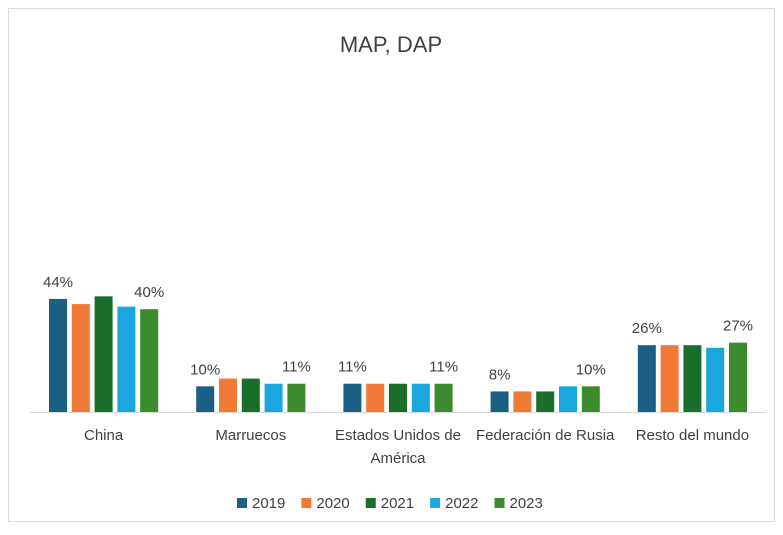 This screenshot has width=783, height=535. Describe the element at coordinates (397, 503) in the screenshot. I see `legend-label: 2021` at that location.